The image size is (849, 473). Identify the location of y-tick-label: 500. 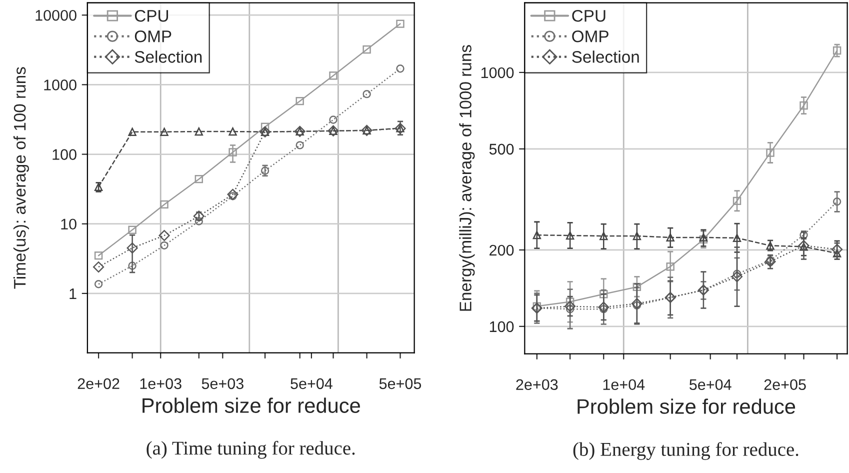
(501, 149).